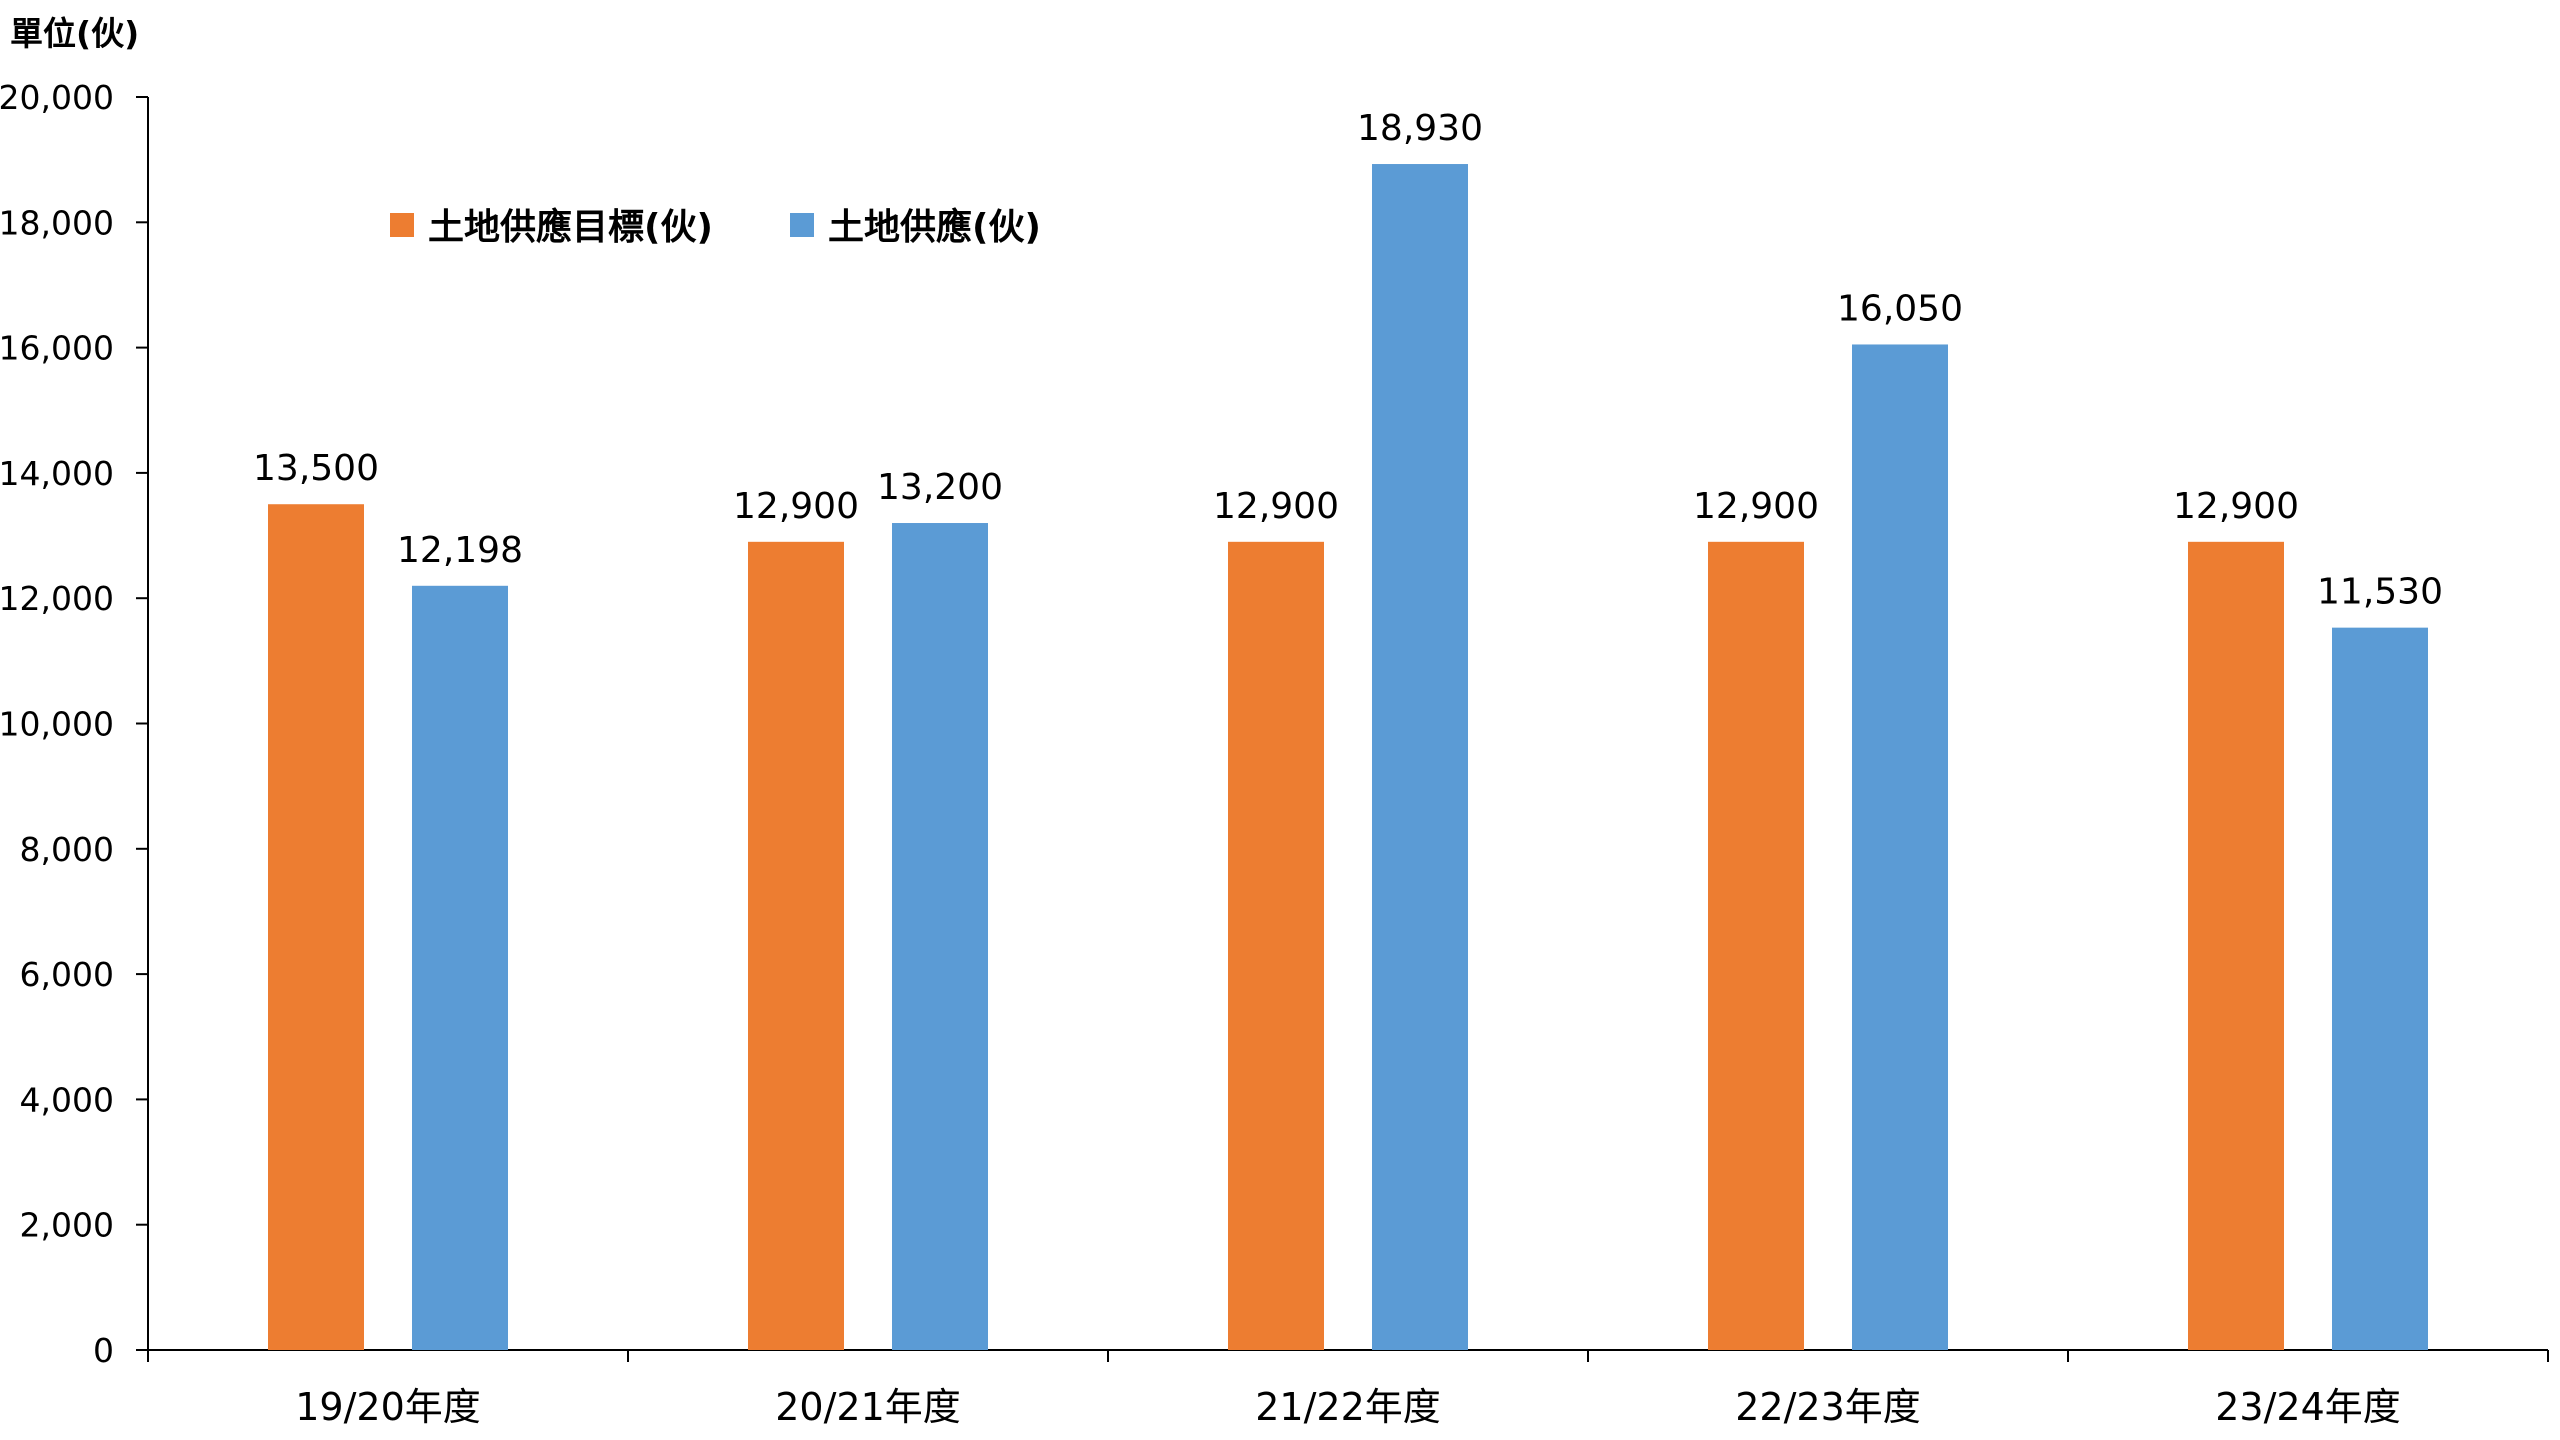 This screenshot has height=1440, width=2560. What do you see at coordinates (74, 33) in the screenshot?
I see `unit-label: 單位(伙)` at bounding box center [74, 33].